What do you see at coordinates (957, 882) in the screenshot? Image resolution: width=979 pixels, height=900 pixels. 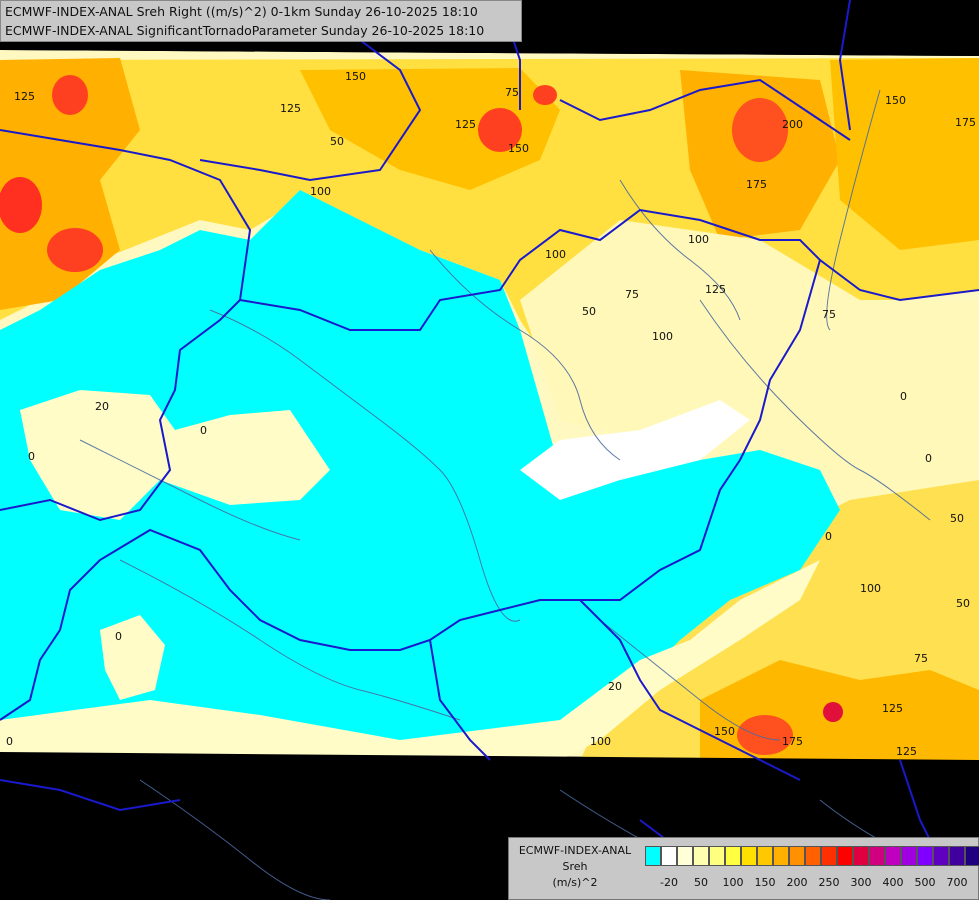 I see `legend-tick-label: 700` at bounding box center [957, 882].